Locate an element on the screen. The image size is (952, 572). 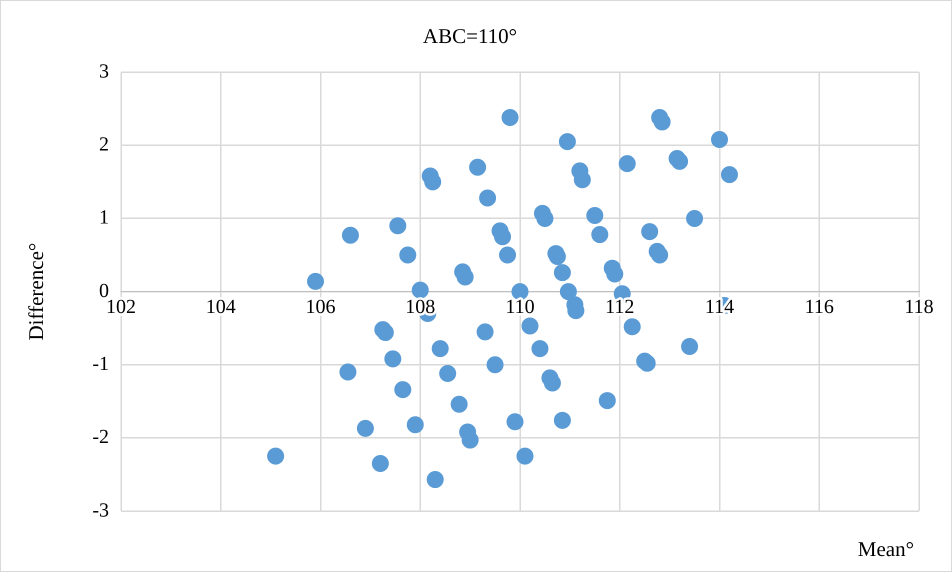
x-axis-title: Mean° is located at coordinates (886, 549).